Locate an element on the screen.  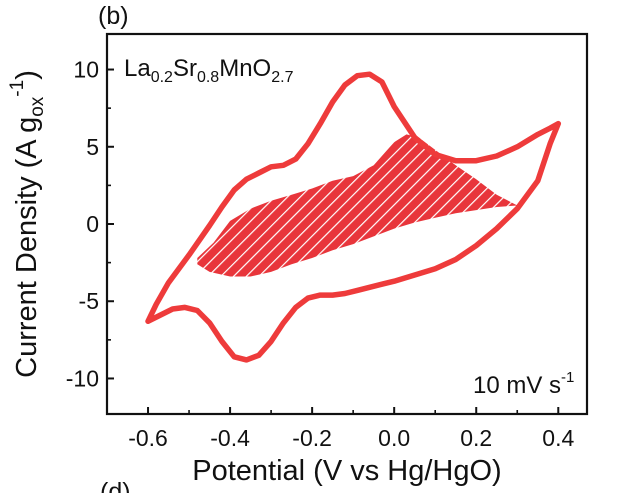
y-axis-title-sub: ox is located at coordinates (37, 106).